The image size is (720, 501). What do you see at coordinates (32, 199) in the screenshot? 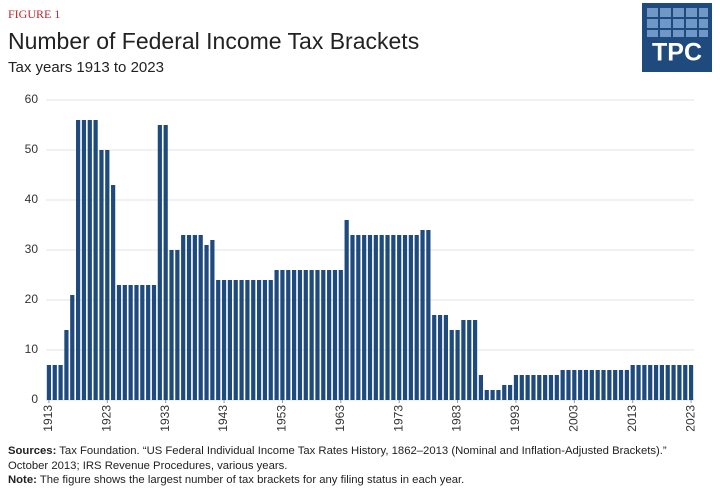
I see `y-tick-label: 40` at bounding box center [32, 199].